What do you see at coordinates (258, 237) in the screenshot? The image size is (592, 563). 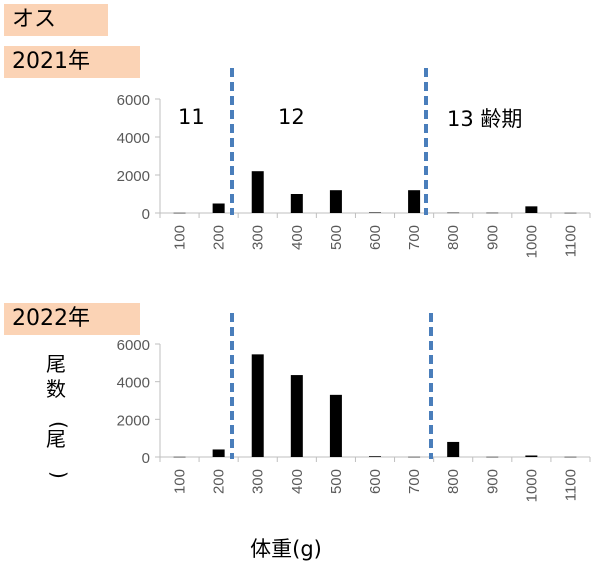 I see `x-tick-label-0-300: 300` at bounding box center [258, 237].